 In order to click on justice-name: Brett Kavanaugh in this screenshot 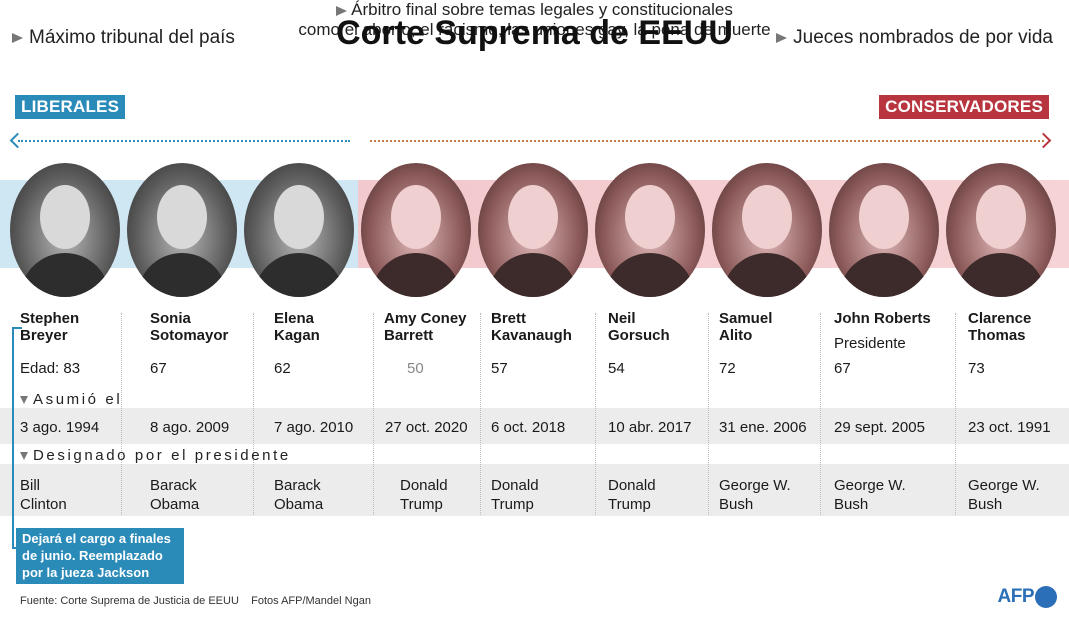, I will do `click(531, 327)`.